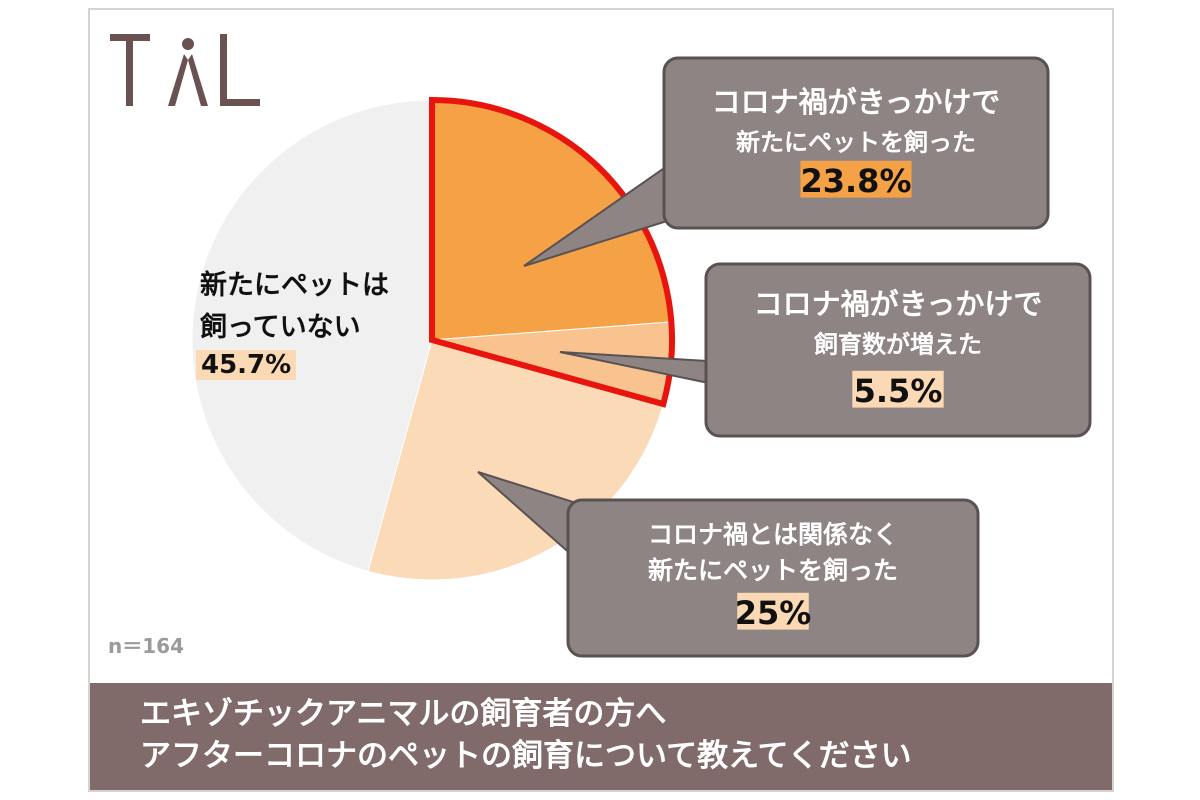  I want to click on question-line-2: アフターコロナのペットの飼育について教えてください, so click(526, 756).